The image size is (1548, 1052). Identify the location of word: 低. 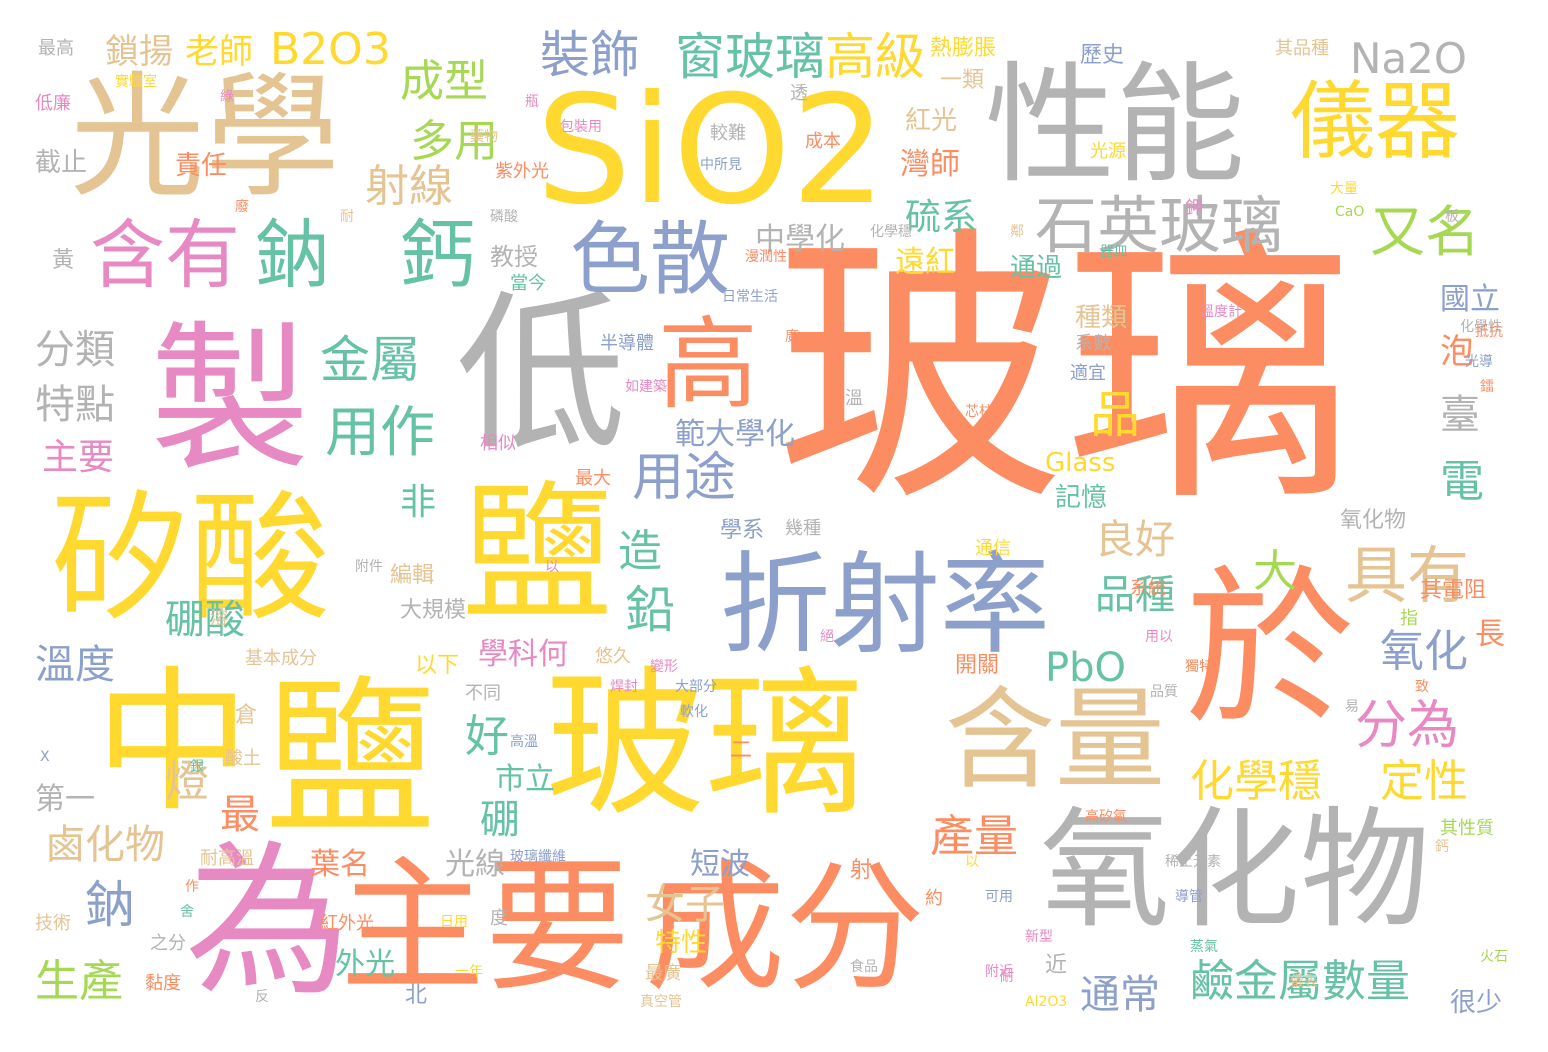
(541, 375).